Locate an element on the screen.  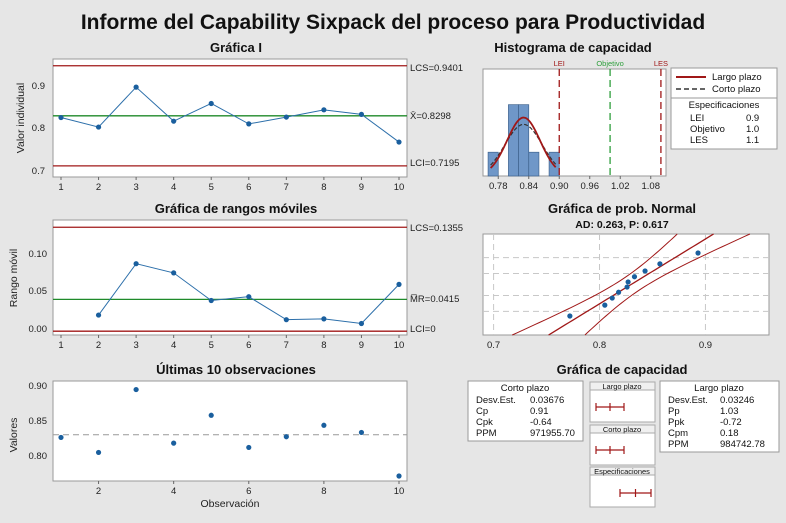
x-tick-label: 0.90 is located at coordinates (559, 186).